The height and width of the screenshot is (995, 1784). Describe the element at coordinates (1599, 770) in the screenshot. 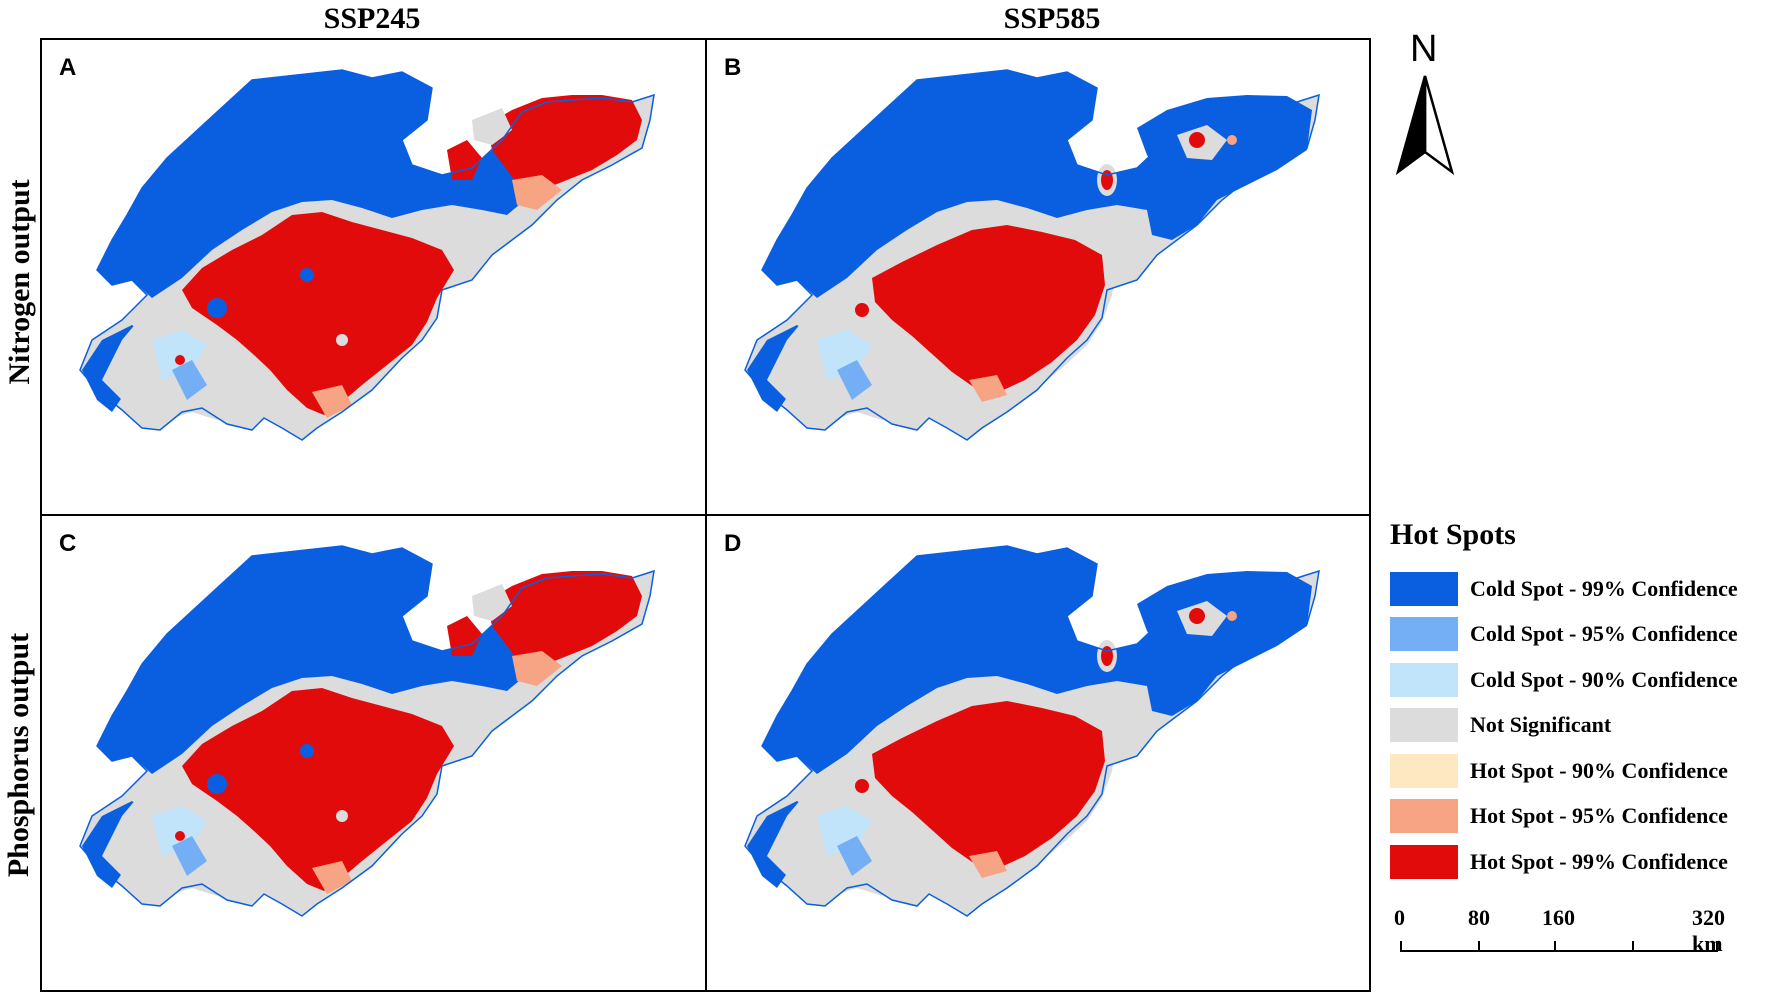

I see `legend-label: Hot Spot - 90% Confidence` at that location.